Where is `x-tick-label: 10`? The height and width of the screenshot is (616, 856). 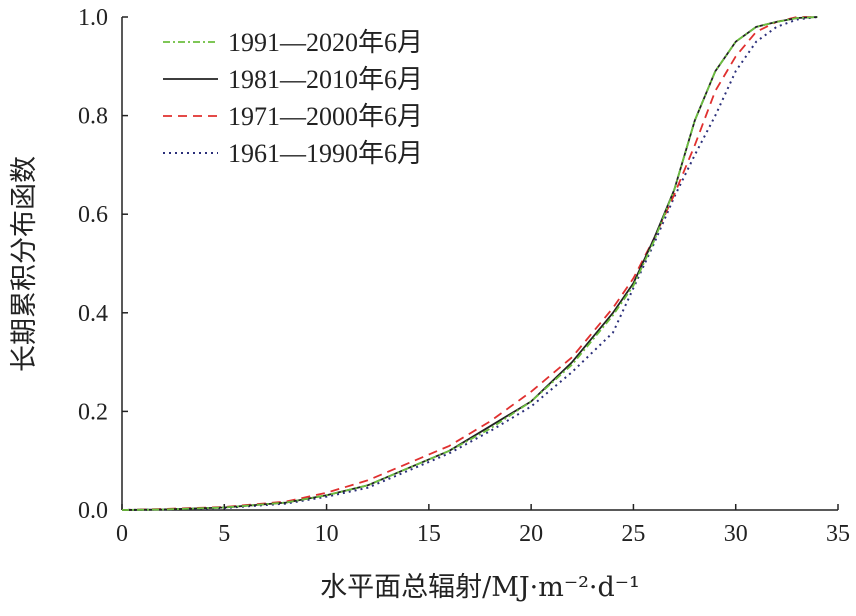 x-tick-label: 10 is located at coordinates (327, 534).